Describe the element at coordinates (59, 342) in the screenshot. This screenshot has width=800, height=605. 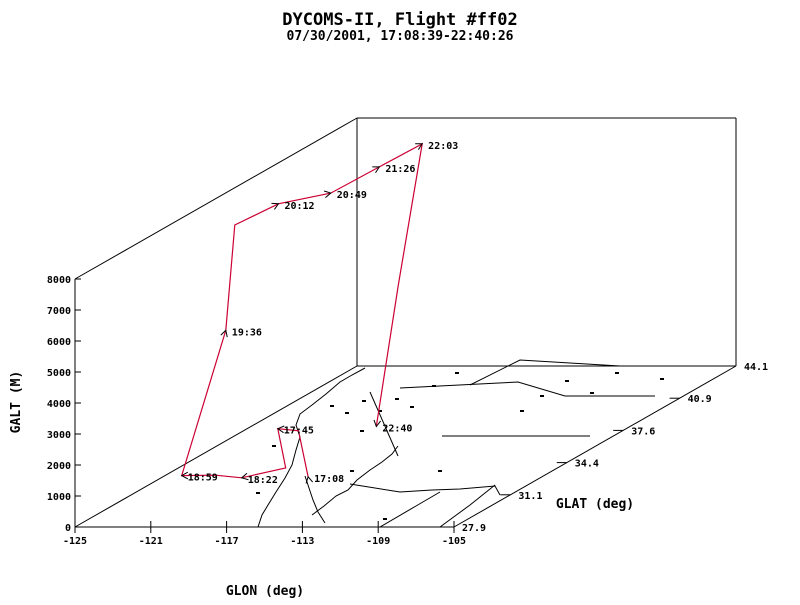
I see `z-tick-label: 6000` at that location.